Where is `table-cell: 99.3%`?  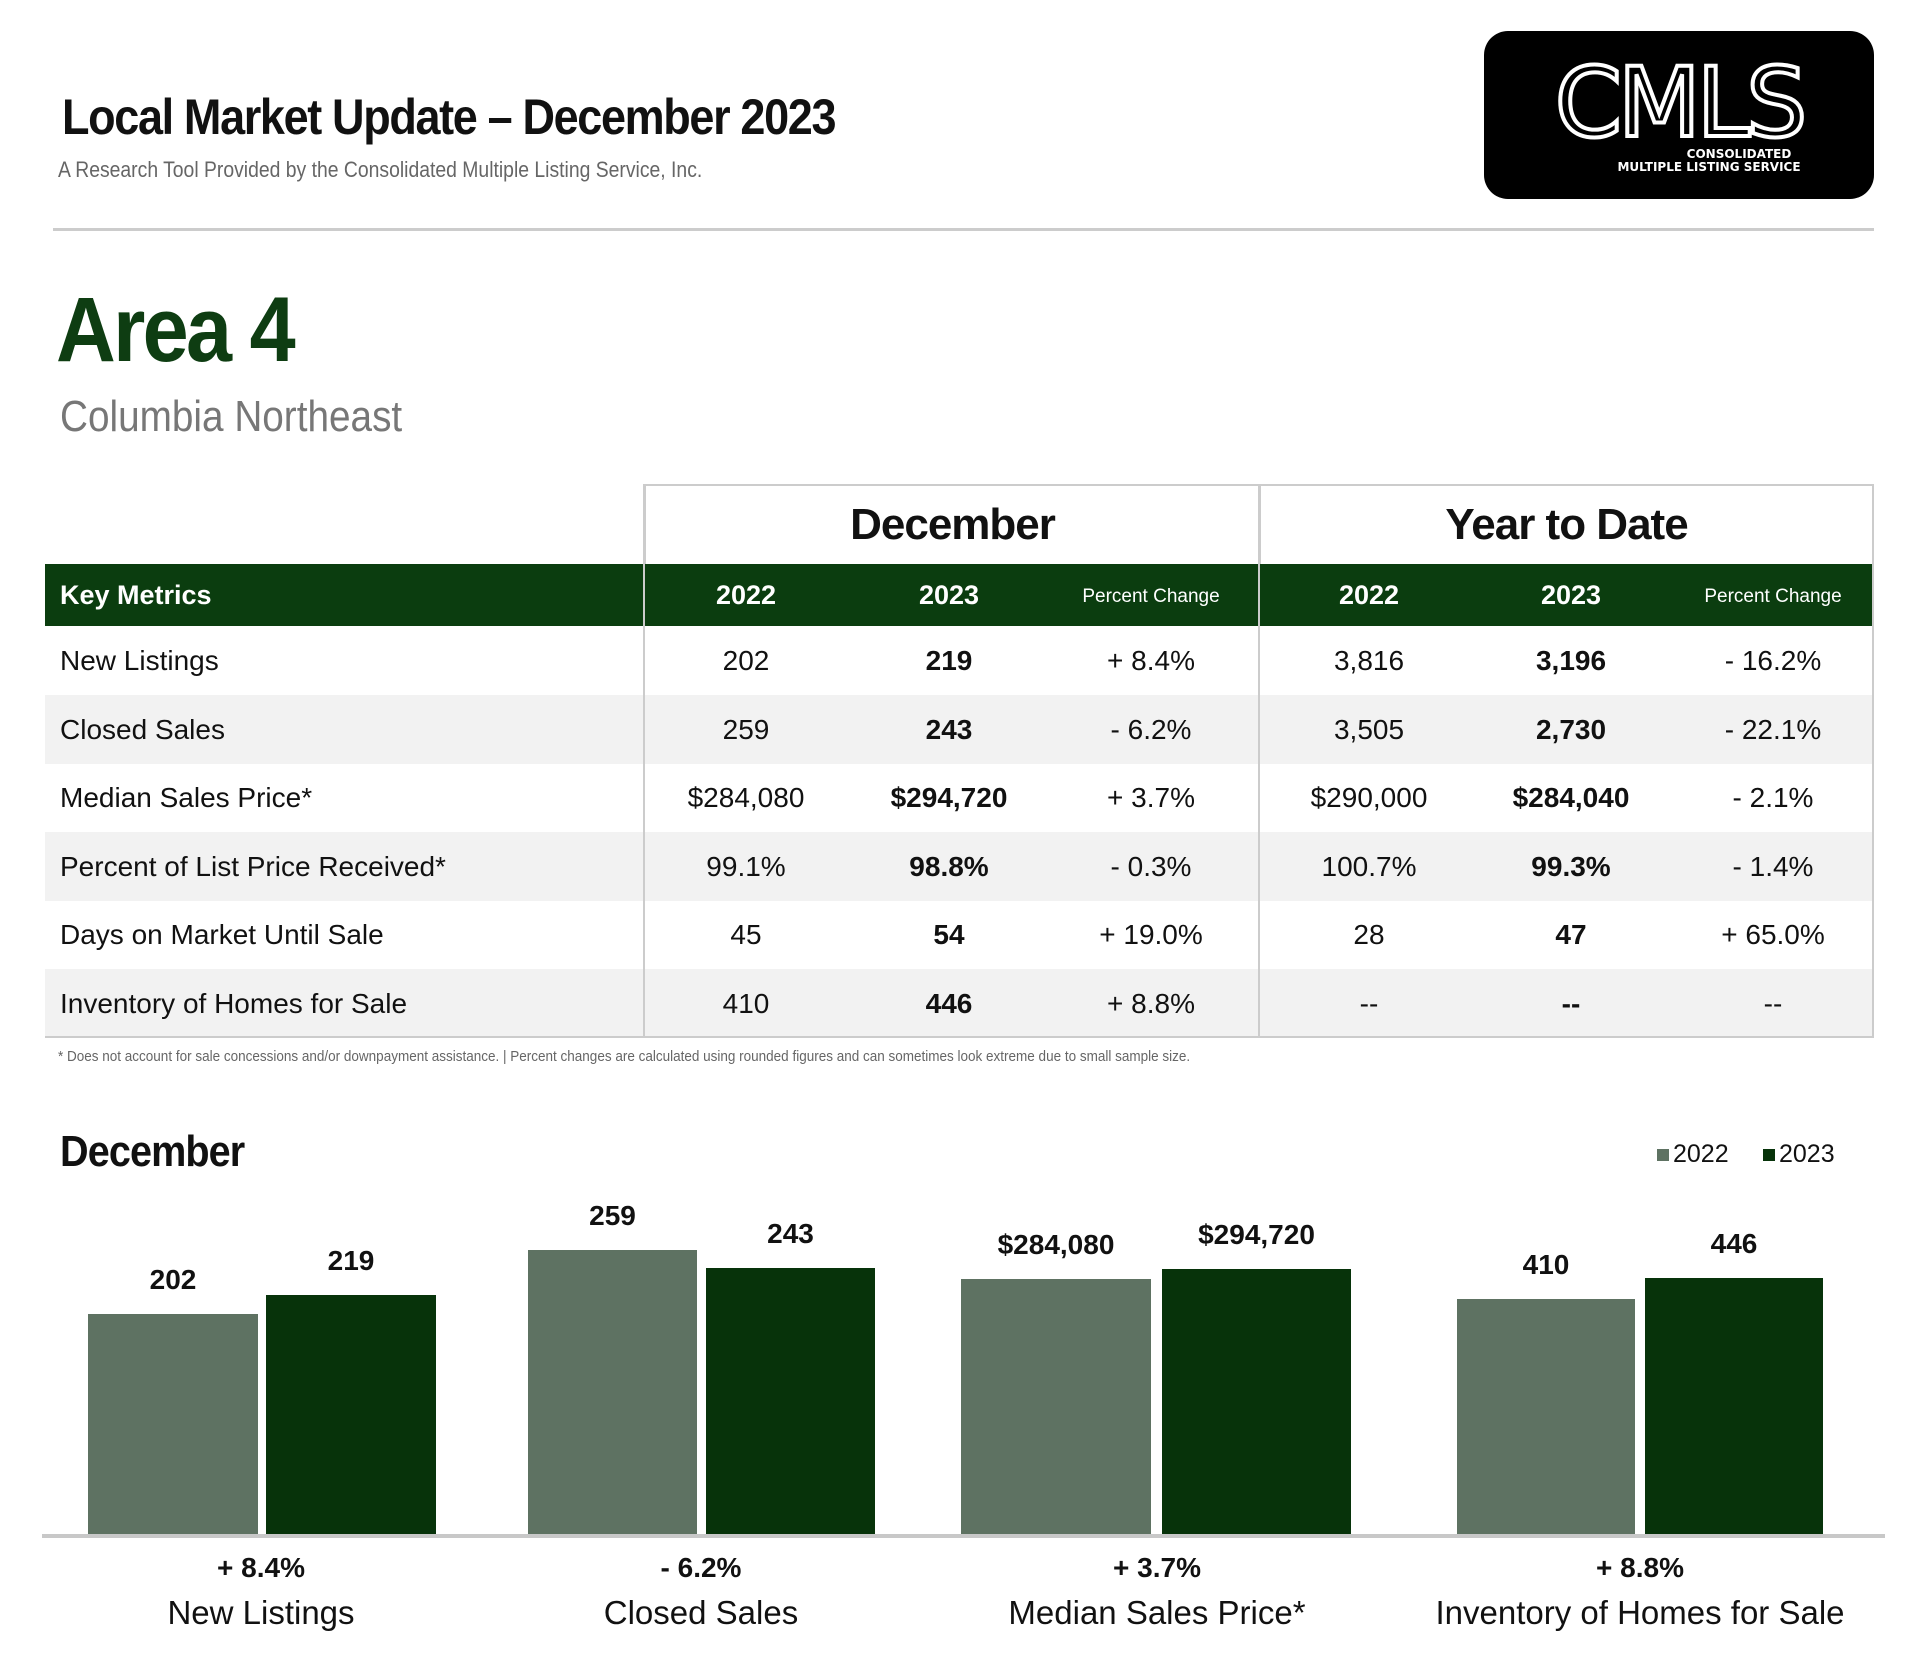 table-cell: 99.3% is located at coordinates (1571, 866).